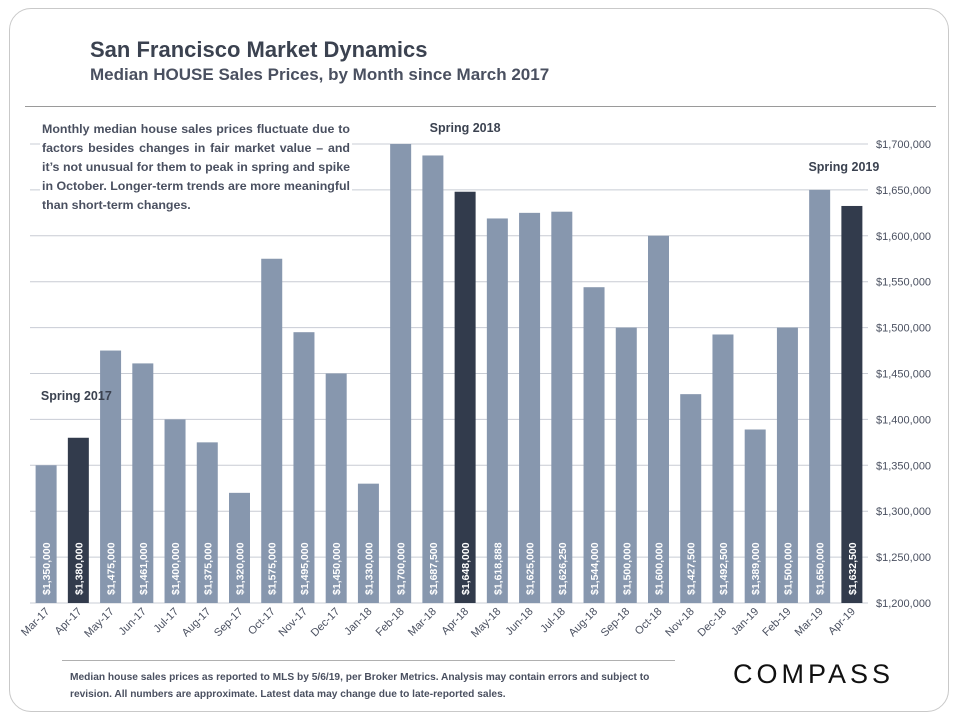 This screenshot has width=960, height=720. What do you see at coordinates (273, 568) in the screenshot?
I see `bar-value-label: $1,575,000` at bounding box center [273, 568].